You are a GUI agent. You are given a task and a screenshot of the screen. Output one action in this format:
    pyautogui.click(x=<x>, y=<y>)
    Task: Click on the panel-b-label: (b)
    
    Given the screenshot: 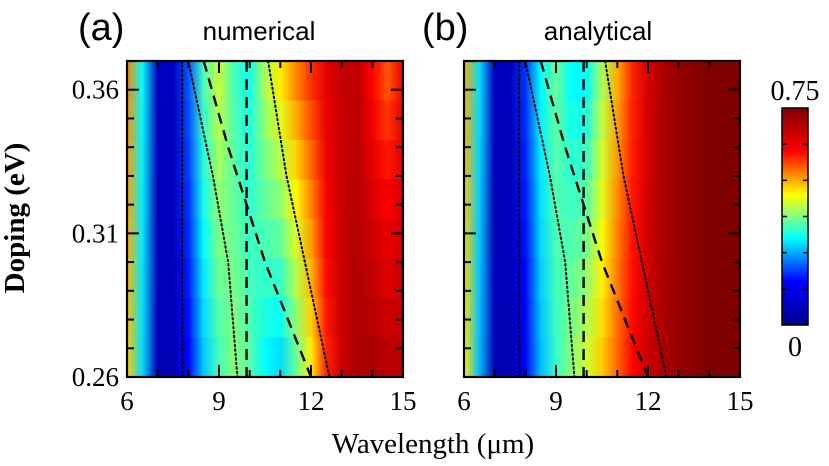 What is the action you would take?
    pyautogui.click(x=445, y=28)
    